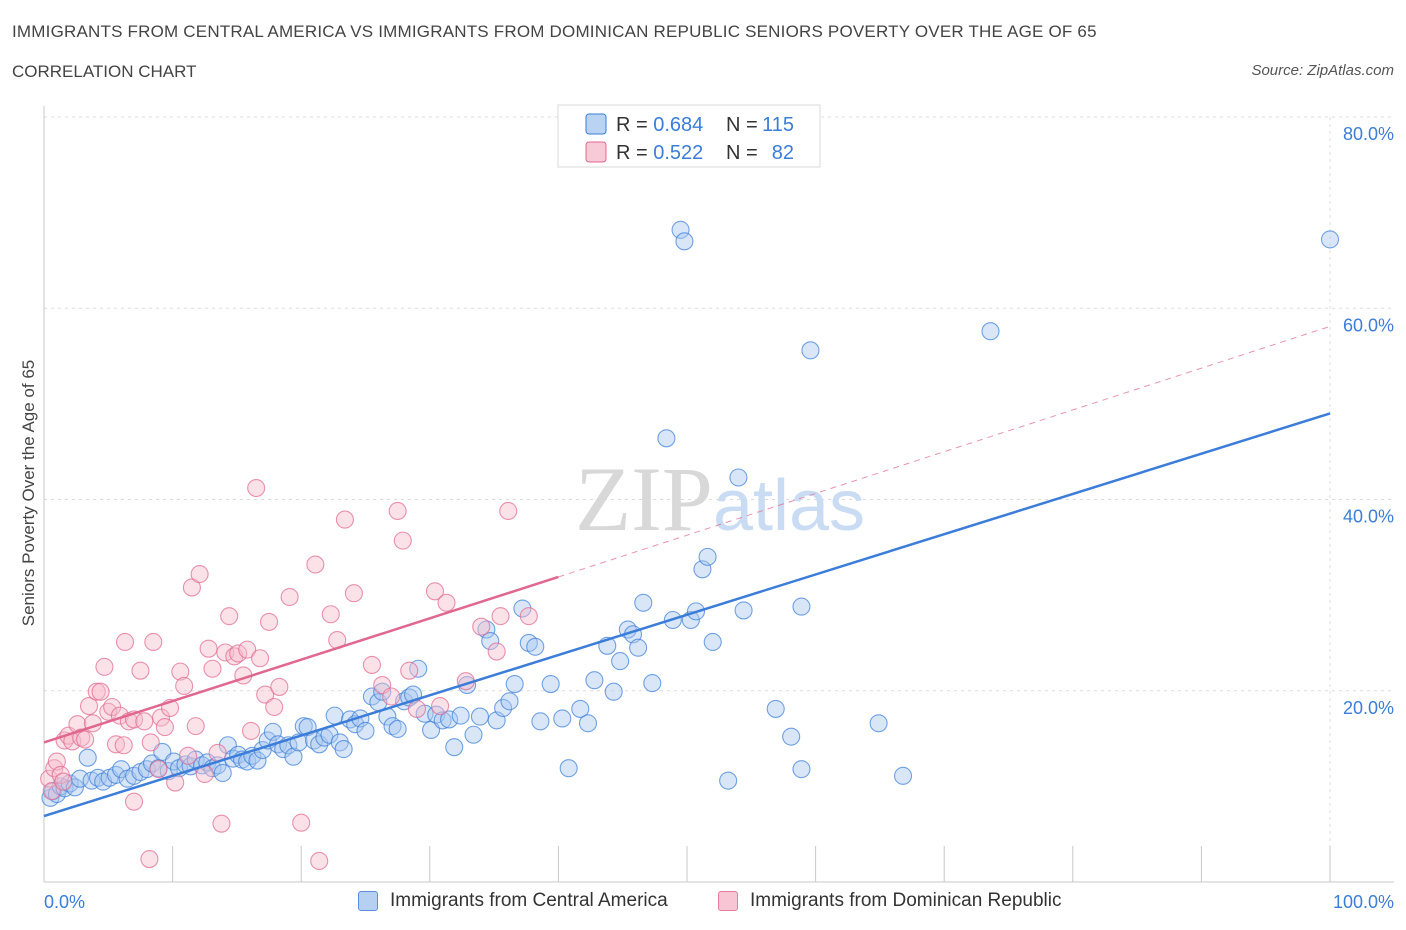  I want to click on y-axis-label: Seniors Poverty Over the Age of 65, so click(28, 493).